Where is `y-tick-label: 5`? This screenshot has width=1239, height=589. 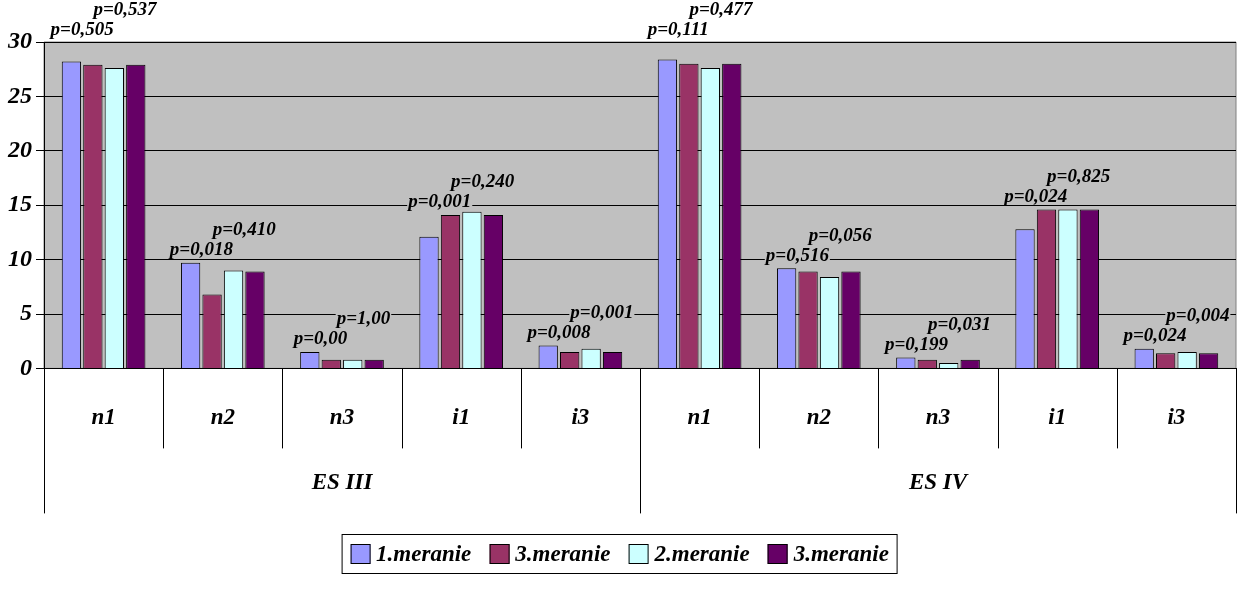 y-tick-label: 5 is located at coordinates (26, 312).